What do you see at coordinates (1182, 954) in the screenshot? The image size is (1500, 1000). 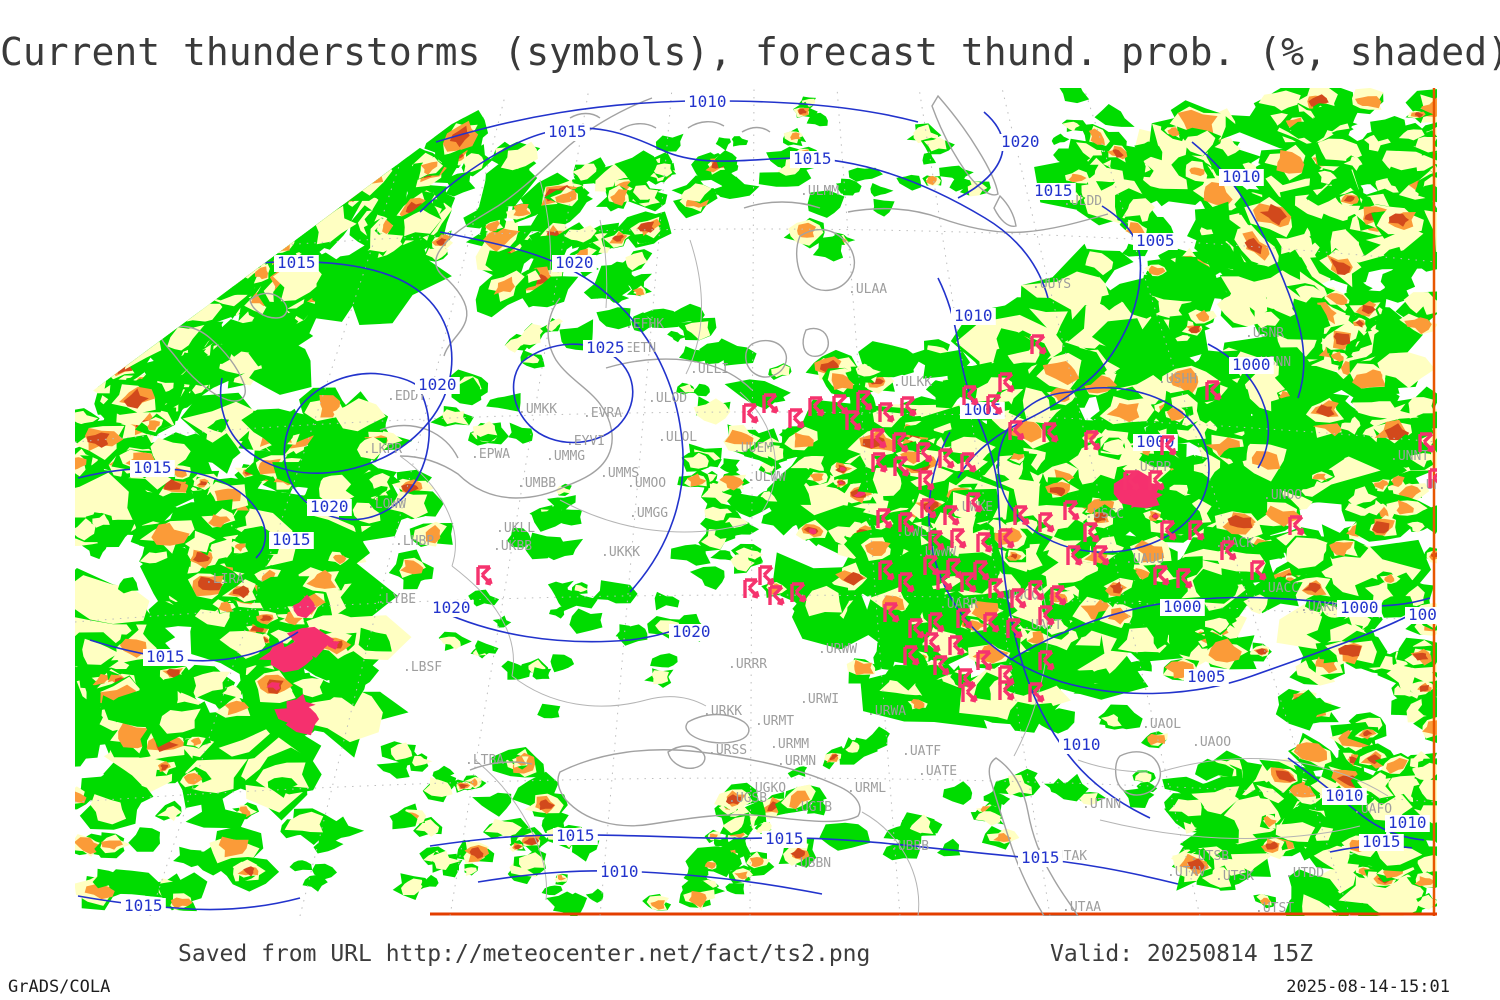 I see `valid-time-label: Valid: 20250814 15Z` at bounding box center [1182, 954].